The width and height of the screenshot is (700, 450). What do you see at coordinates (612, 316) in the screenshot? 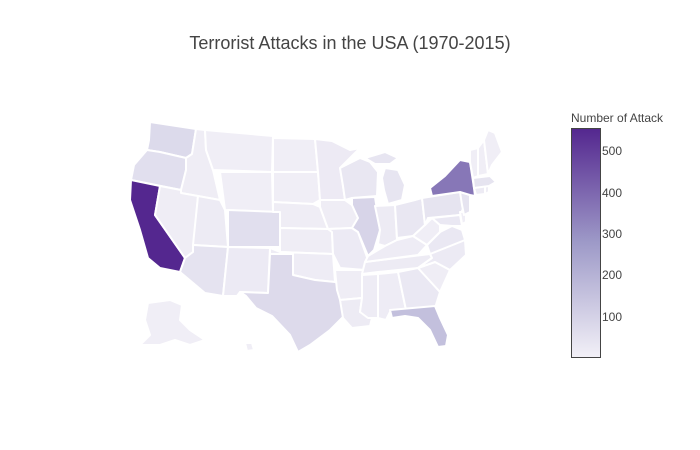
I see `colorbar-tick-label: 100` at bounding box center [612, 316].